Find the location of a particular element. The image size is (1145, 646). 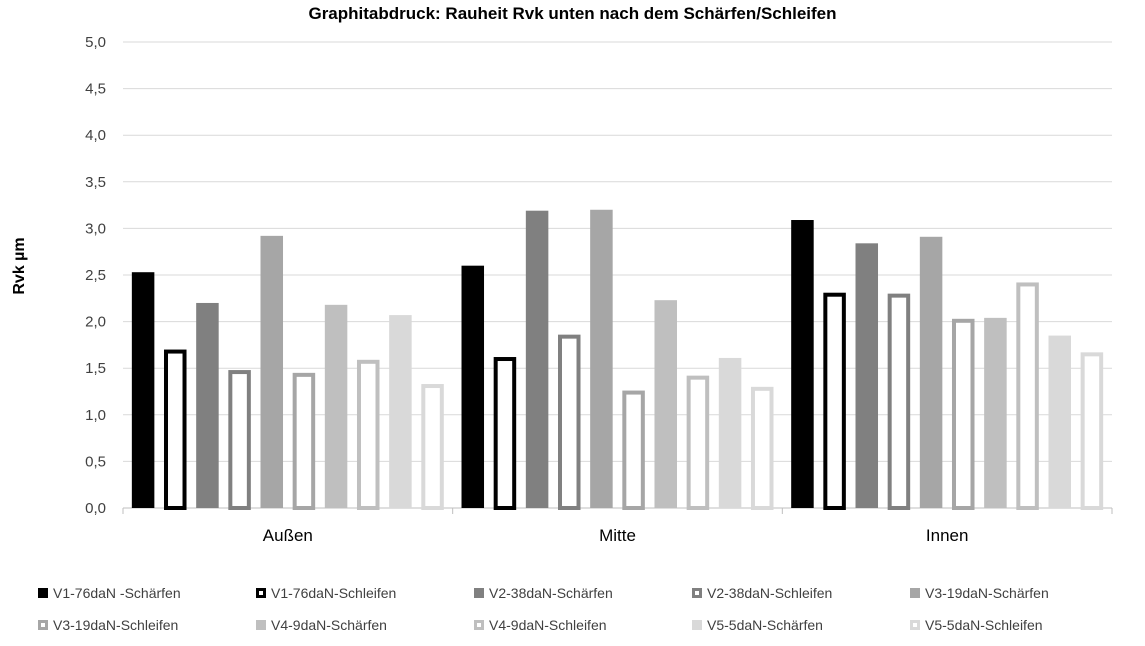

legend-item: V2-38daN-Schärfen is located at coordinates (583, 593).